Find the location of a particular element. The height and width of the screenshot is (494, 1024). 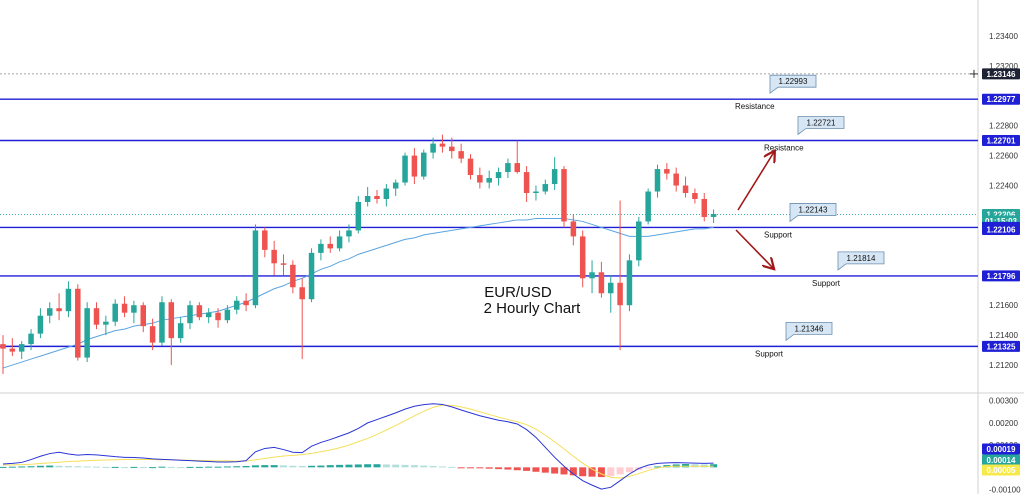

price-tick-label: 1.22400 is located at coordinates (1003, 186).